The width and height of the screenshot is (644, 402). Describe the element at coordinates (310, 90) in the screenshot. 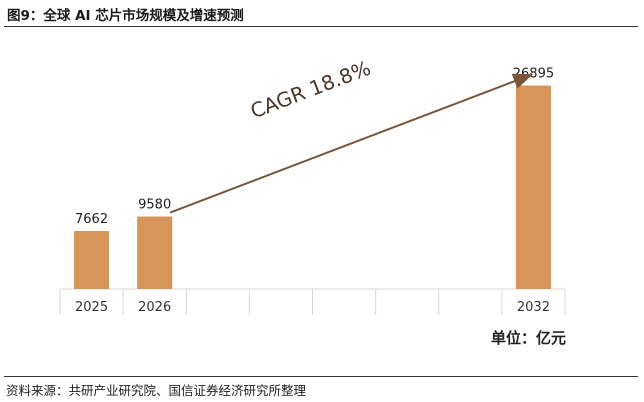

I see `cagr-label: CAGR 18.8%` at that location.